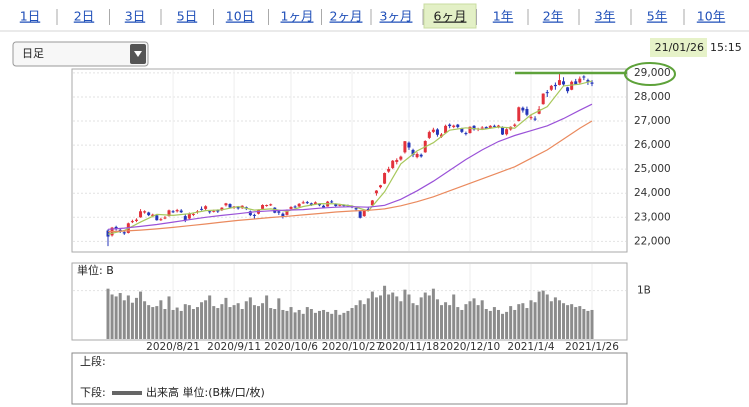  I want to click on period-tab: 2日, so click(84, 16).